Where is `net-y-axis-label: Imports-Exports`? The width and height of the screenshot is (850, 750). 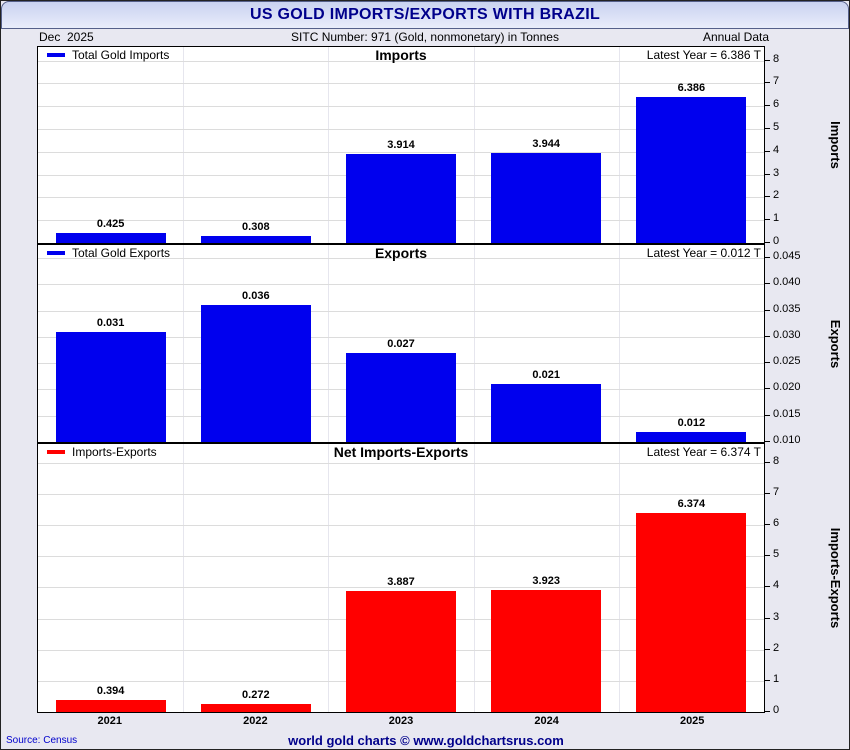 net-y-axis-label: Imports-Exports is located at coordinates (835, 578).